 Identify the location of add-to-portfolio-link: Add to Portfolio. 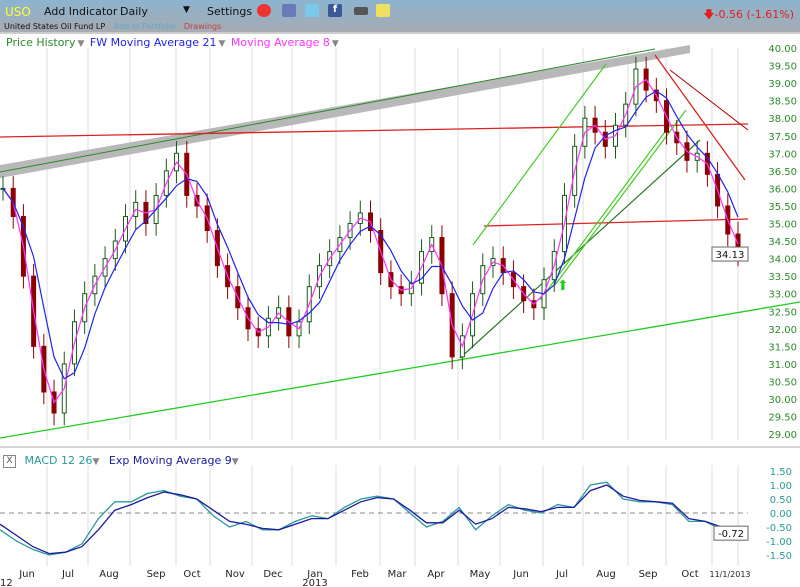
(144, 26).